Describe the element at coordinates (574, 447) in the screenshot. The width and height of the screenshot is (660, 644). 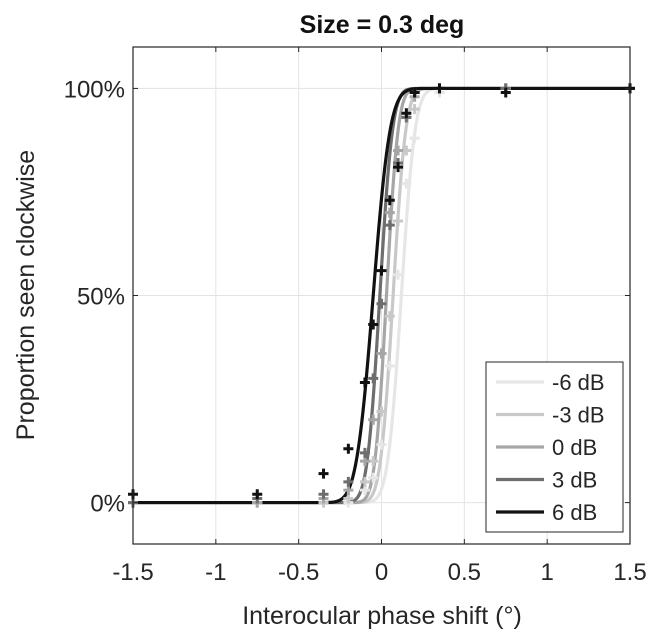
I see `legend-label: 0 dB` at that location.